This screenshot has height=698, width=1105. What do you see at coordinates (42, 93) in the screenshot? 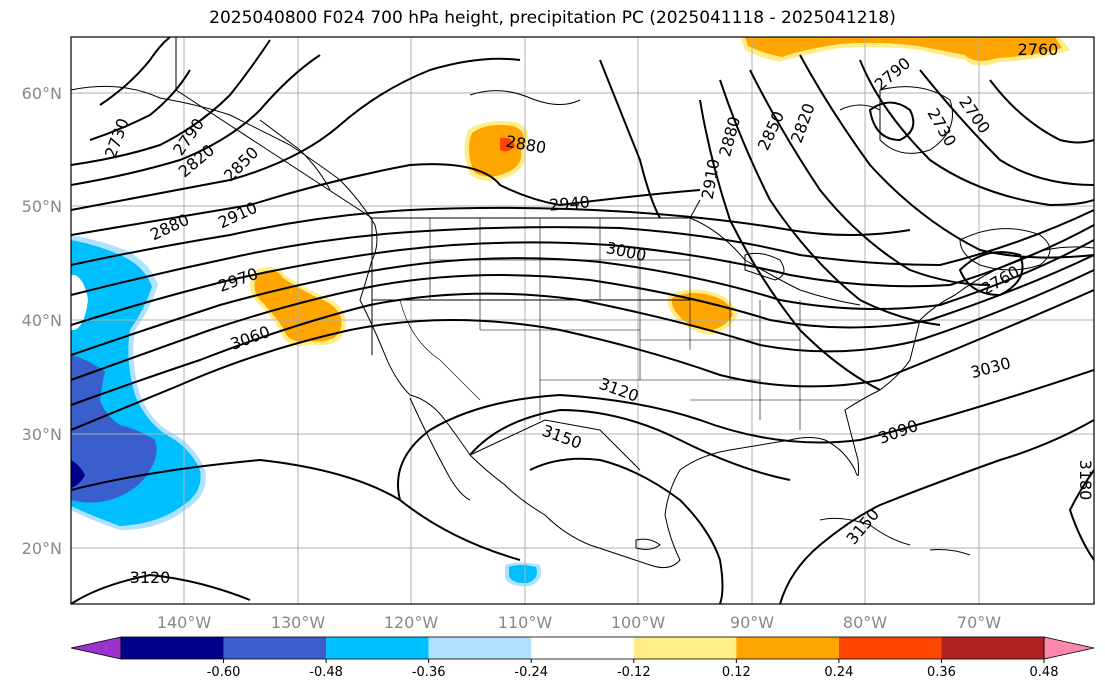
I see `lat-label: 60°N` at bounding box center [42, 93].